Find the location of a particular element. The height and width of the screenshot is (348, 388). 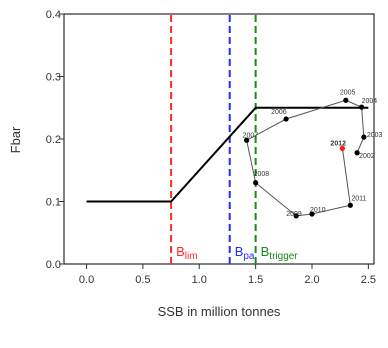

y-tick-label: 0.2 is located at coordinates (53, 140).